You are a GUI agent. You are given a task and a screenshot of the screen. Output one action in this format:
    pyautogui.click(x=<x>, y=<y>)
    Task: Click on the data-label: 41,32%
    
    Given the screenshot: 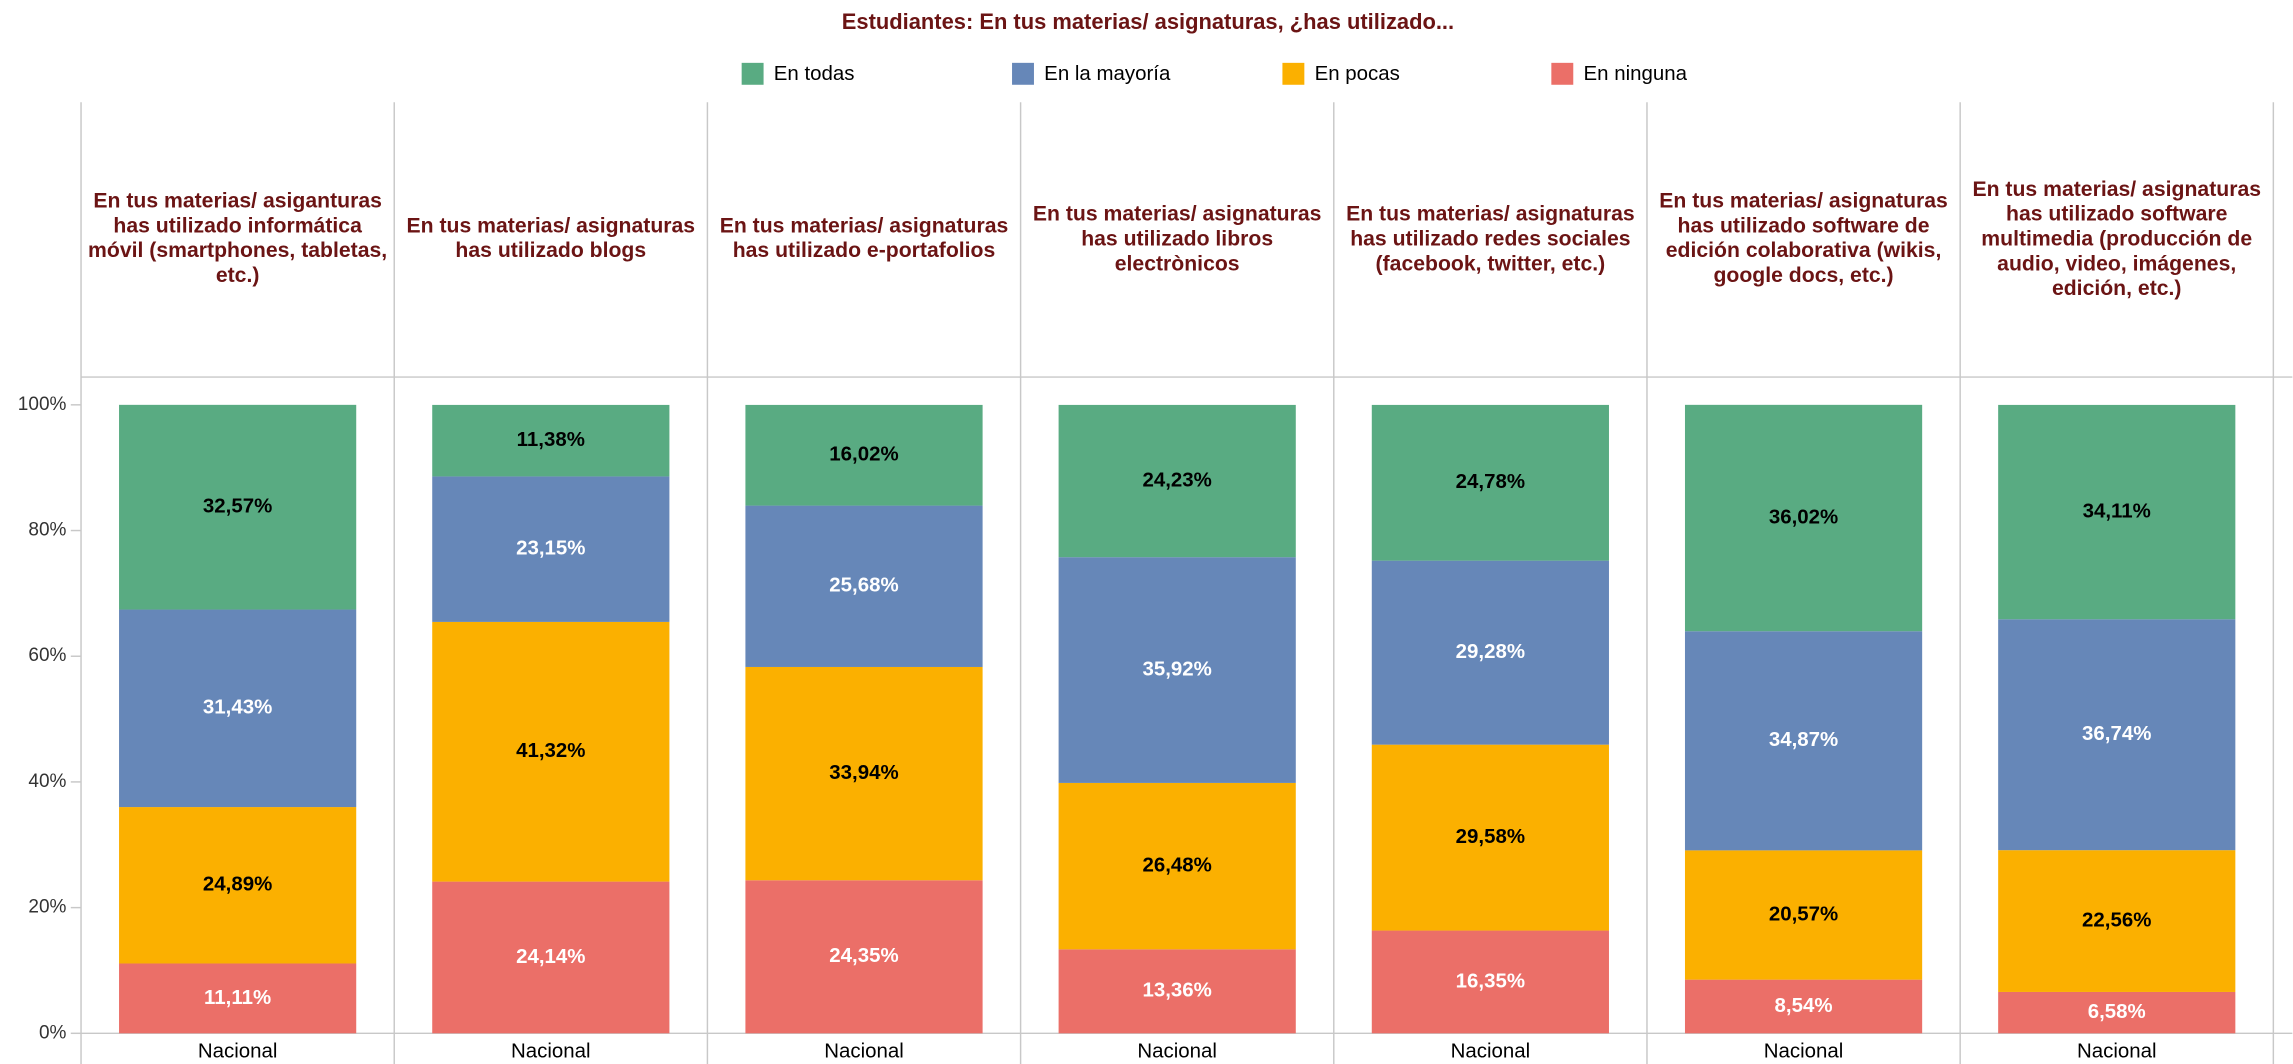 What is the action you would take?
    pyautogui.click(x=550, y=750)
    